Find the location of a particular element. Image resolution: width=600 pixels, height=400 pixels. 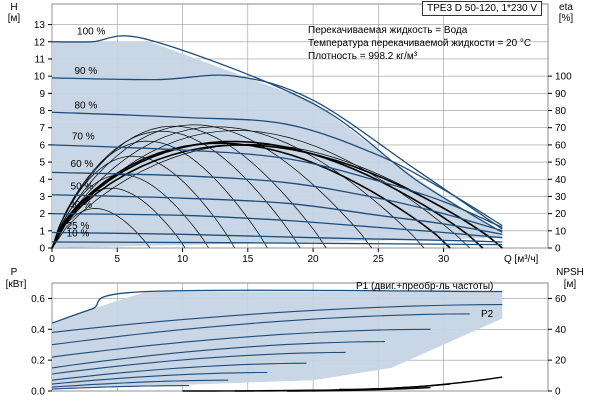

speed-label: 40 % is located at coordinates (80, 205).